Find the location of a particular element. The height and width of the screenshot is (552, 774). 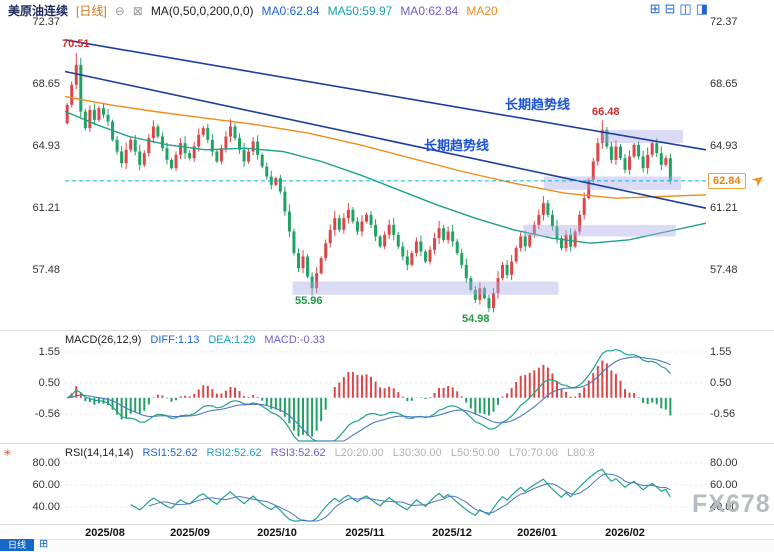

y-axis-label-left: 68.65 is located at coordinates (46, 84).